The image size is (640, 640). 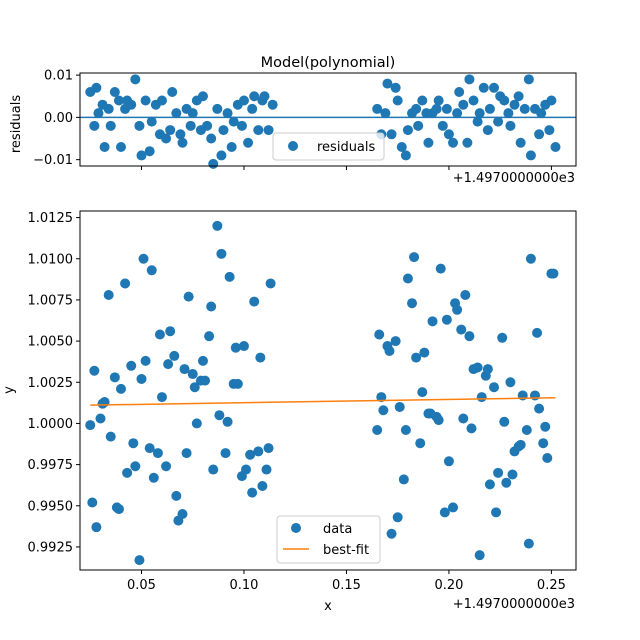 I want to click on y-axis-label-residuals: residuals, so click(x=16, y=124).